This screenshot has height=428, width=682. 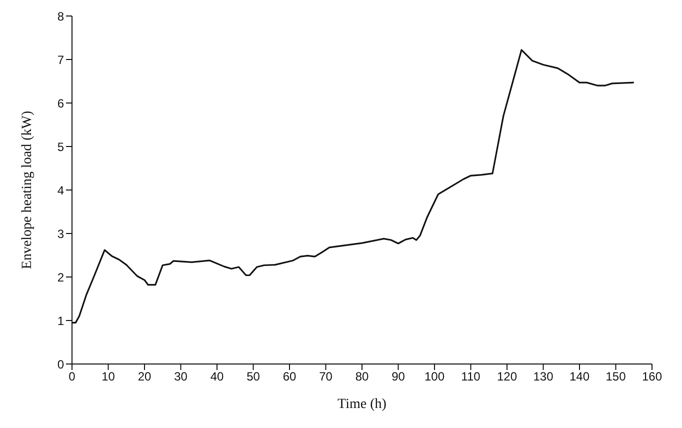 I want to click on x-tick-label: 40, so click(x=217, y=377).